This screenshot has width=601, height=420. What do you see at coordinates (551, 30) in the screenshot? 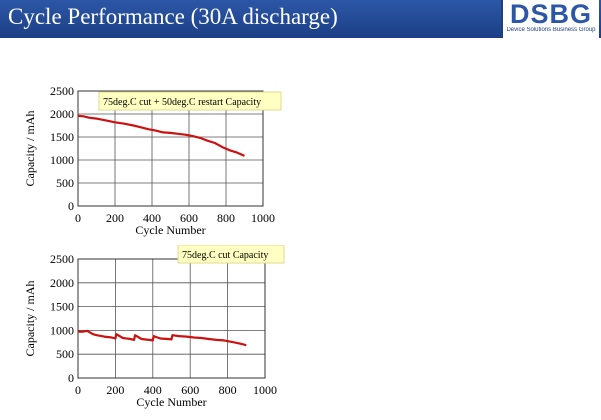
I see `logo-subtitle: Device Solutions Business Group` at bounding box center [551, 30].